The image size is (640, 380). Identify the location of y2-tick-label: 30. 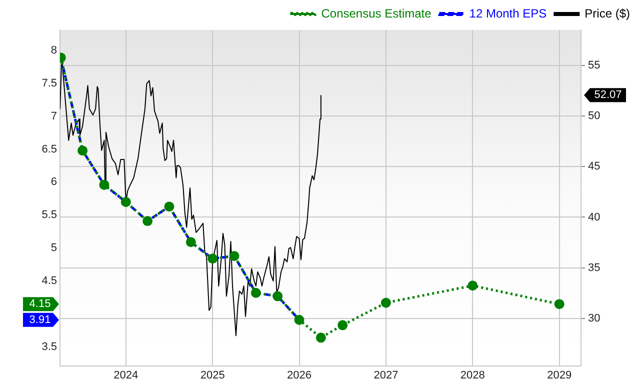
(594, 318).